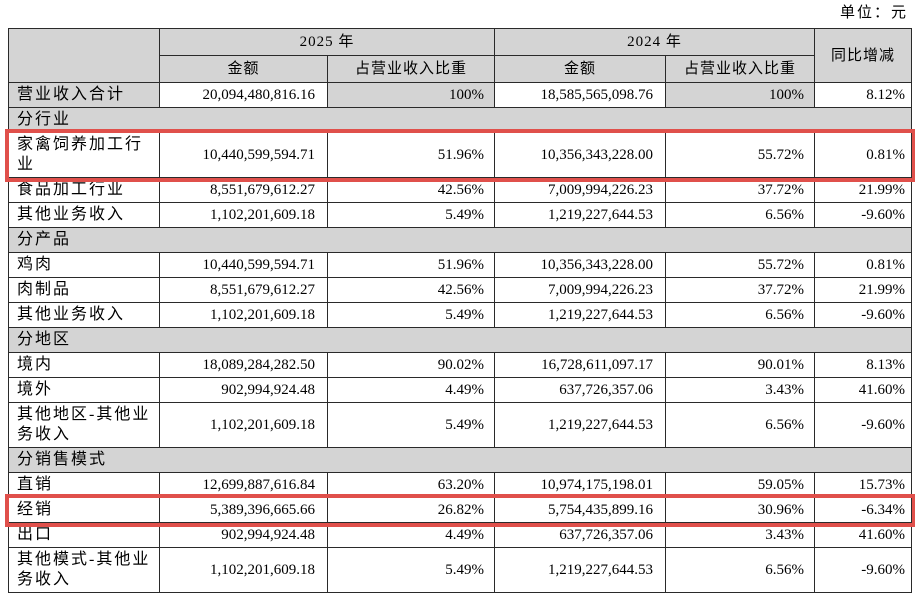 This screenshot has height=604, width=915. I want to click on header-amount-2025: 金额, so click(243, 69).